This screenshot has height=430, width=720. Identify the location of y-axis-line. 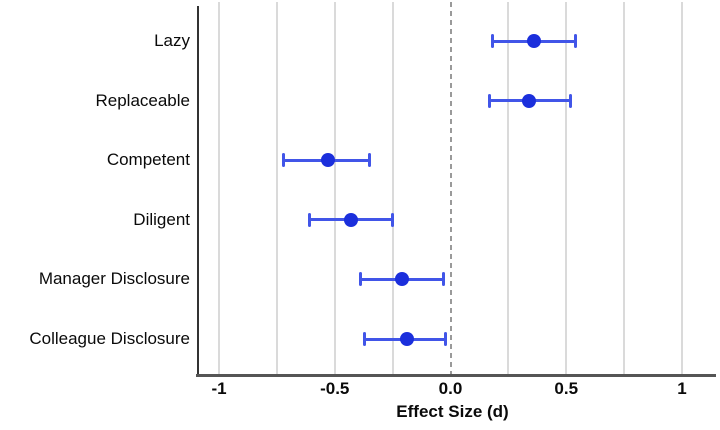
(198, 190).